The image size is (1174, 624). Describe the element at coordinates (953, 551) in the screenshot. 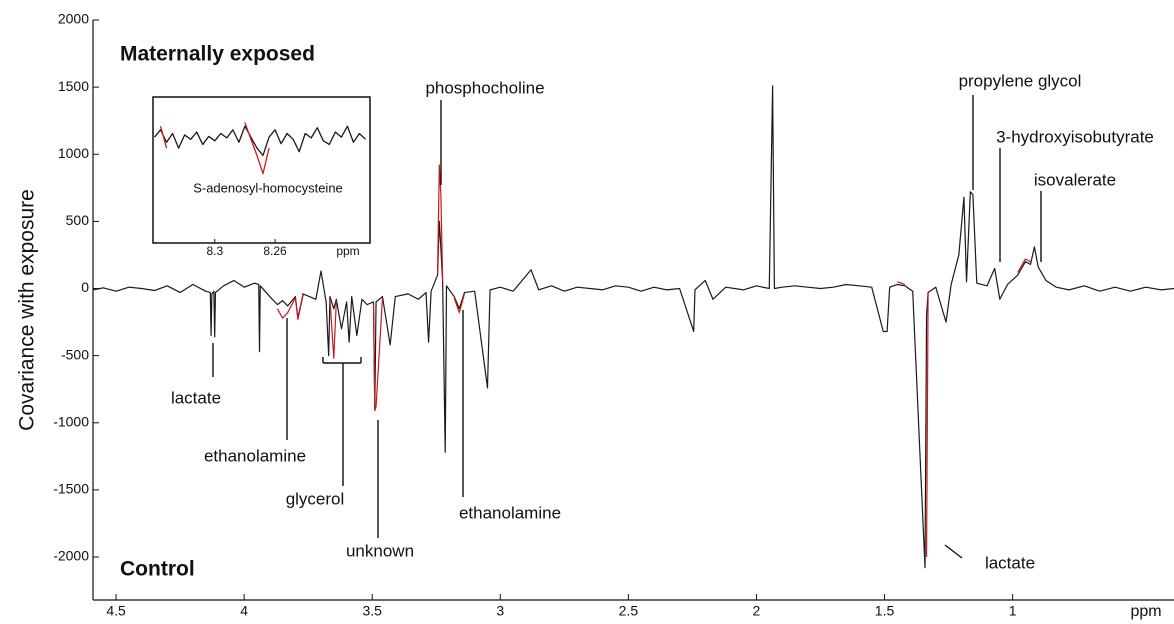

I see `annotation-pointer` at that location.